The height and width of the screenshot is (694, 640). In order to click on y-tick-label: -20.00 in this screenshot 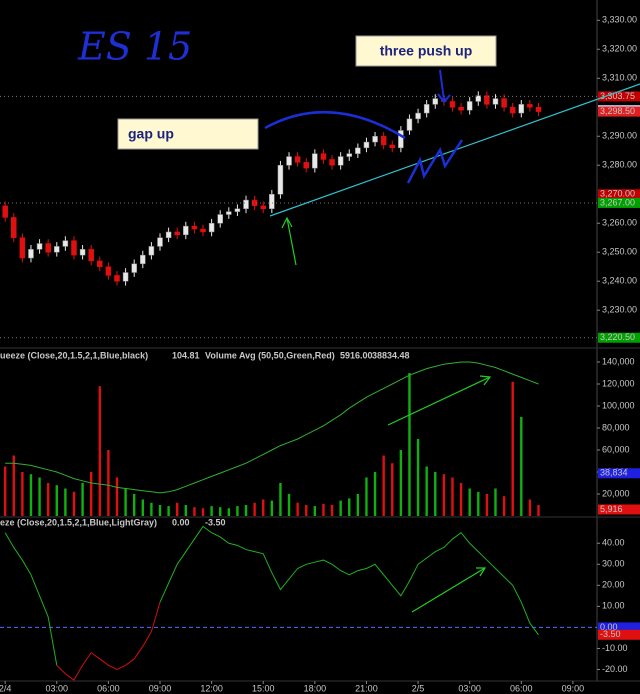, I will do `click(615, 669)`.